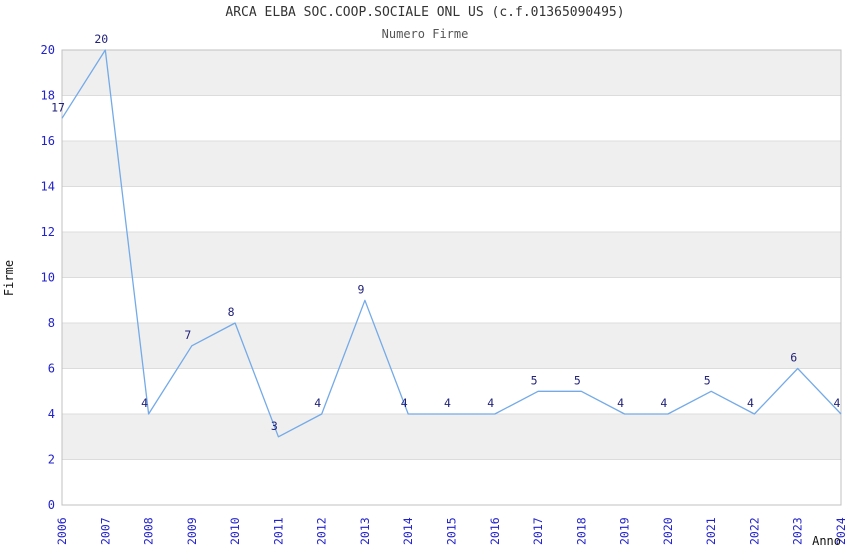  I want to click on y-tick-label: 0, so click(51, 505).